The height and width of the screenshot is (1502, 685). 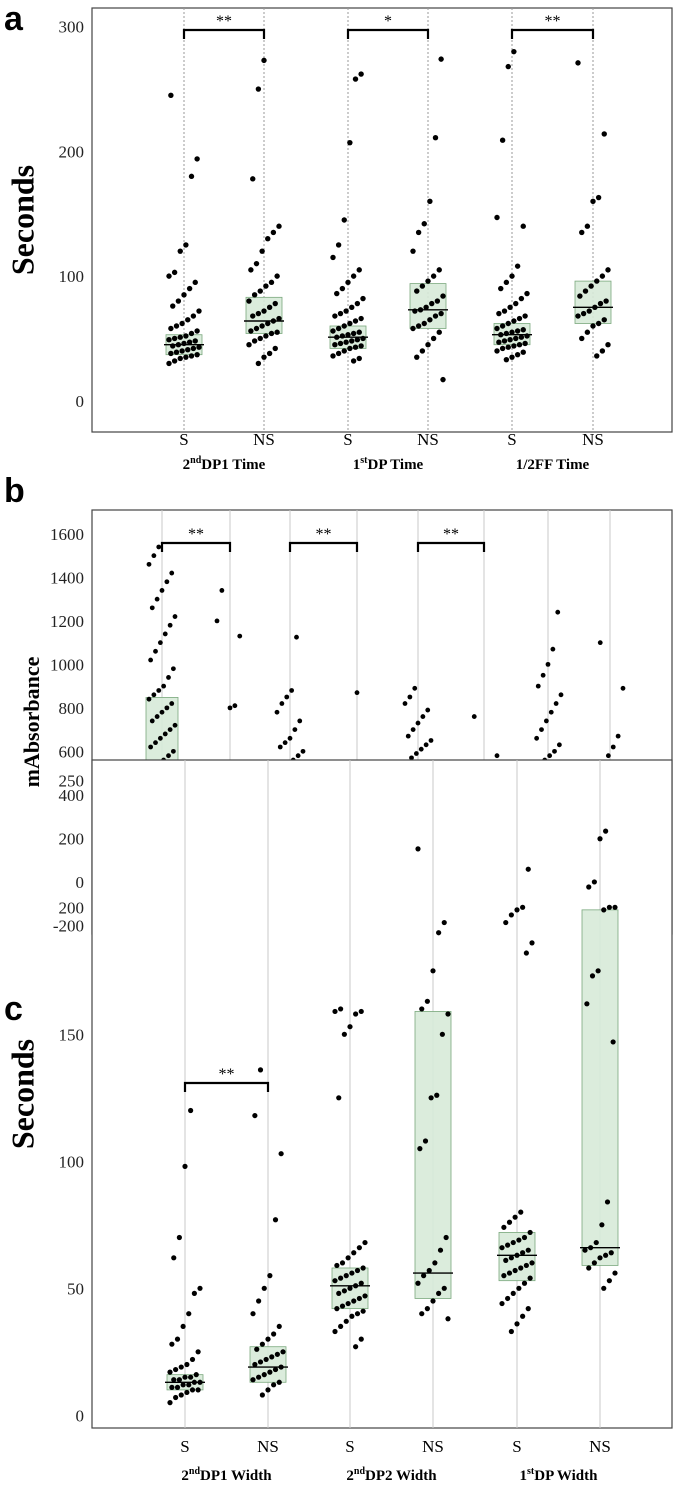 What do you see at coordinates (558, 1122) in the screenshot?
I see `group-2: S NS 1stDP Width` at bounding box center [558, 1122].